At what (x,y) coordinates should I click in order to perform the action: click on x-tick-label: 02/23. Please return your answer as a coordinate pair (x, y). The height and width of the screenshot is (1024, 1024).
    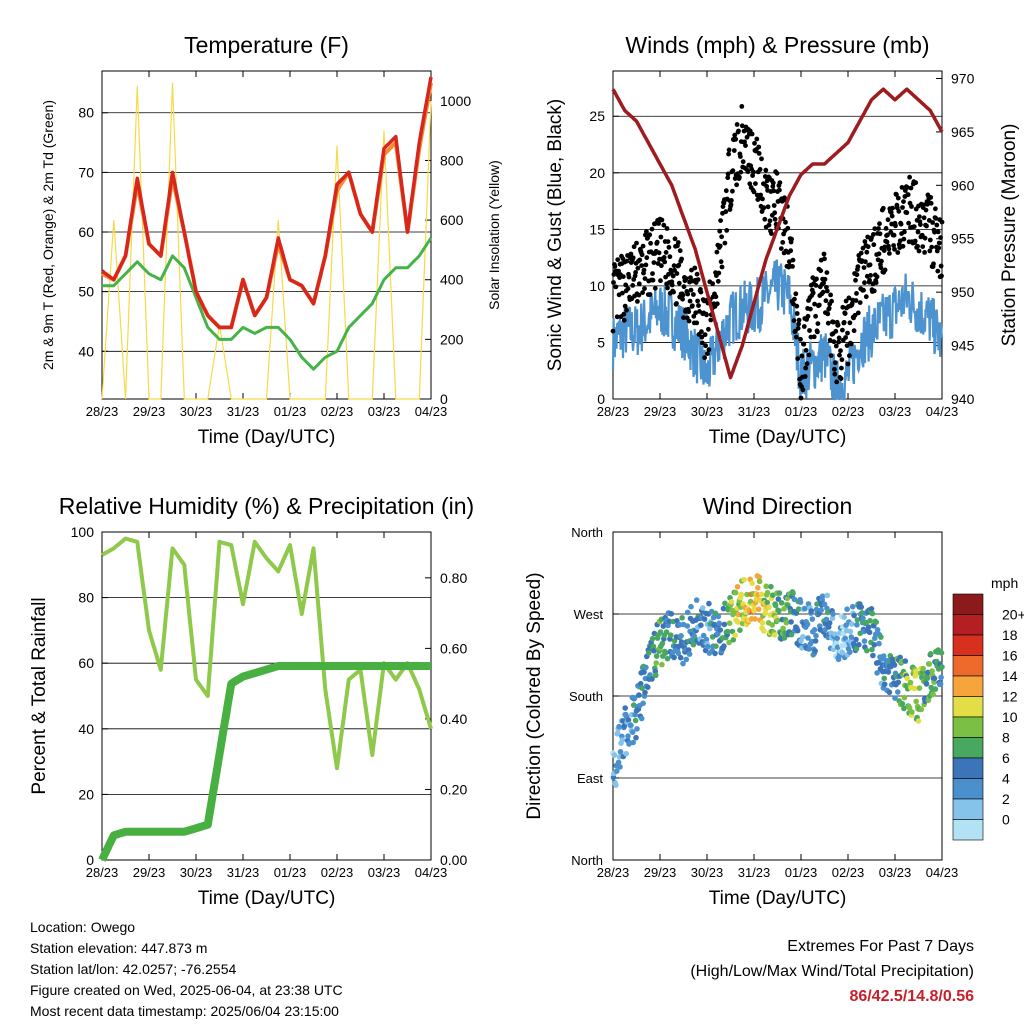
    Looking at the image, I should click on (848, 411).